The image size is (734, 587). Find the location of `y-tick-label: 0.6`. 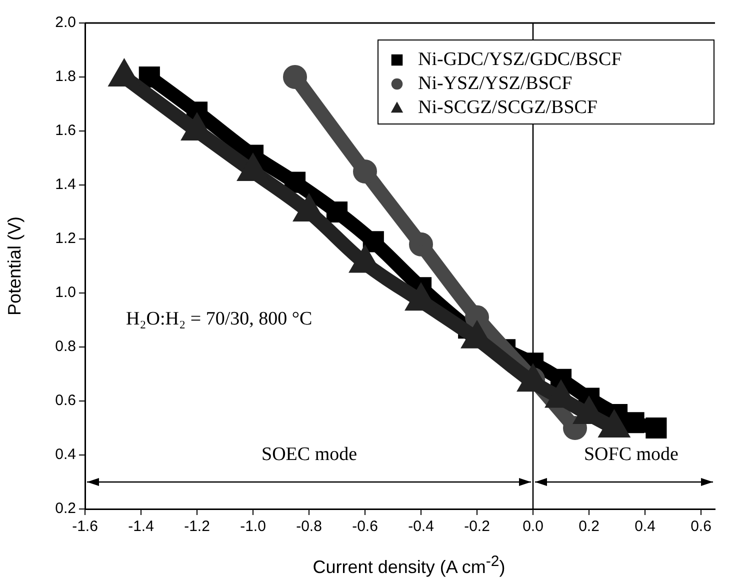

y-tick-label: 0.6 is located at coordinates (65, 401).